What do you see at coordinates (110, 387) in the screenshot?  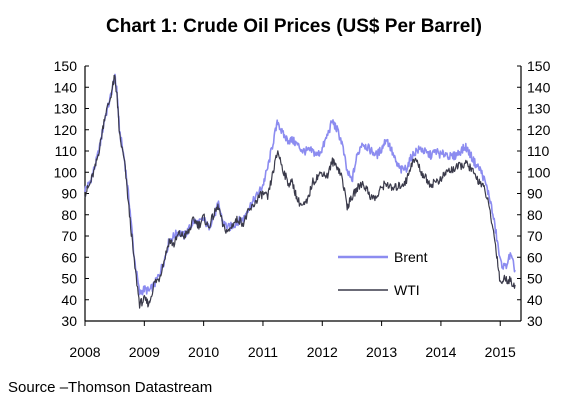 I see `source-note: Source –Thomson Datastream` at bounding box center [110, 387].